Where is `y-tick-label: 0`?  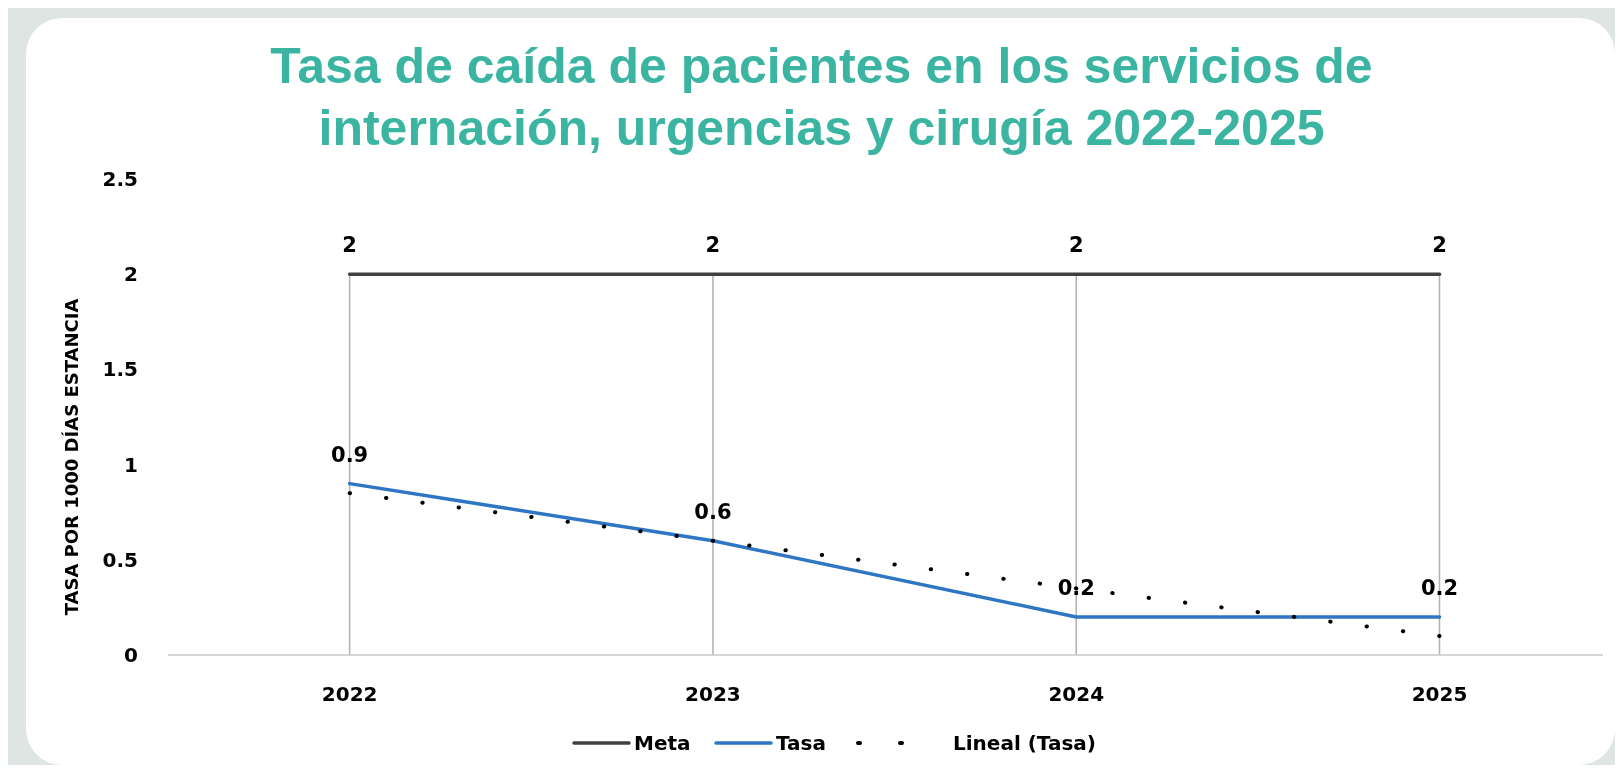 y-tick-label: 0 is located at coordinates (131, 655).